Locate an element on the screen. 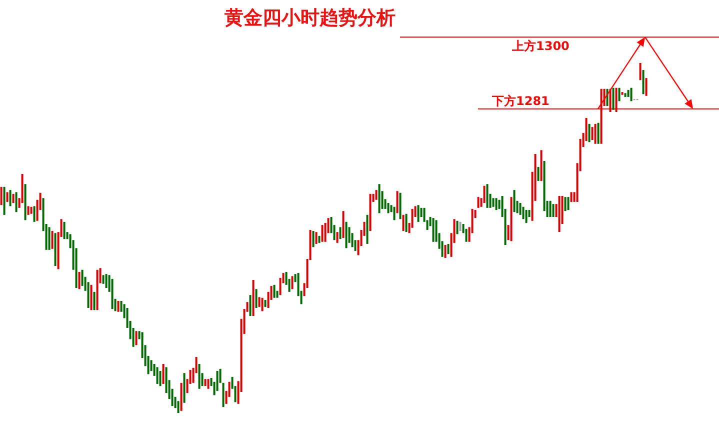  ref-line-label: 上方1300 is located at coordinates (540, 46).